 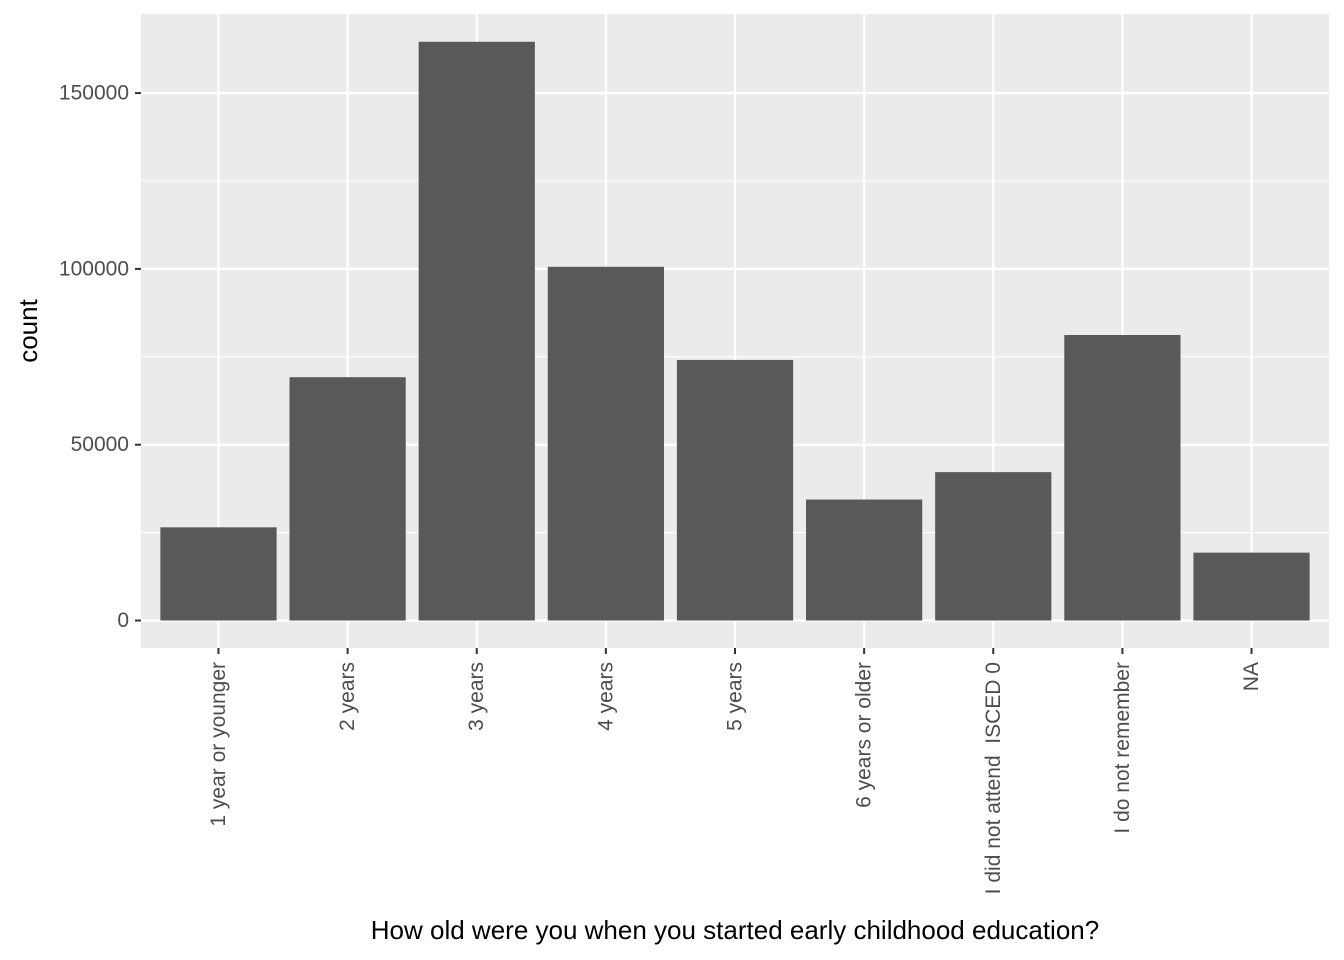 I want to click on x-tick-label: I do not remember, so click(x=1122, y=748).